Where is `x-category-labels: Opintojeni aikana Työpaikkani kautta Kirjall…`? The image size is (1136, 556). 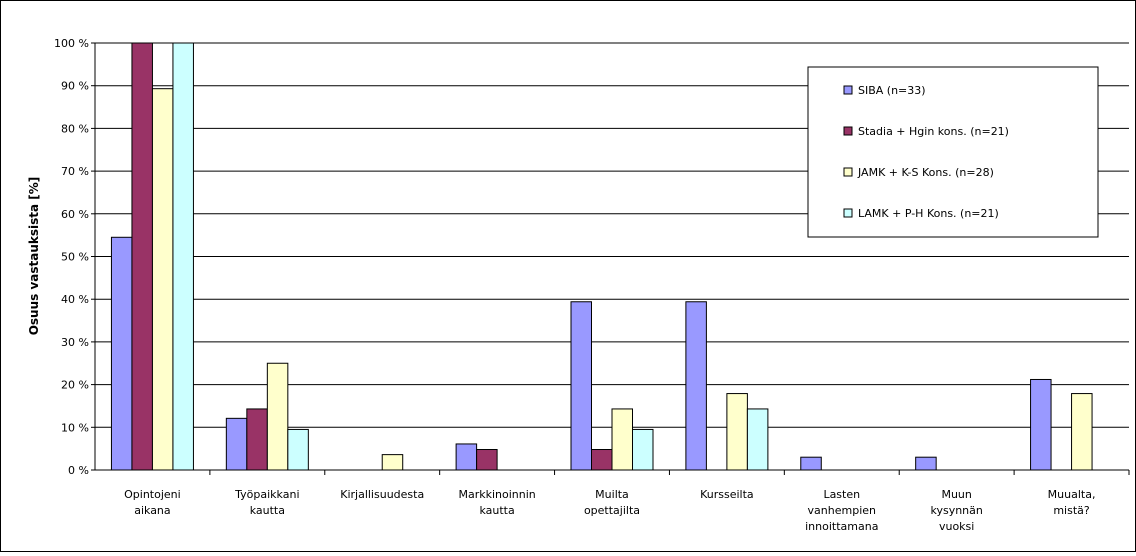 x-category-labels: Opintojeni aikana Työpaikkani kautta Kirjall… is located at coordinates (609, 510).